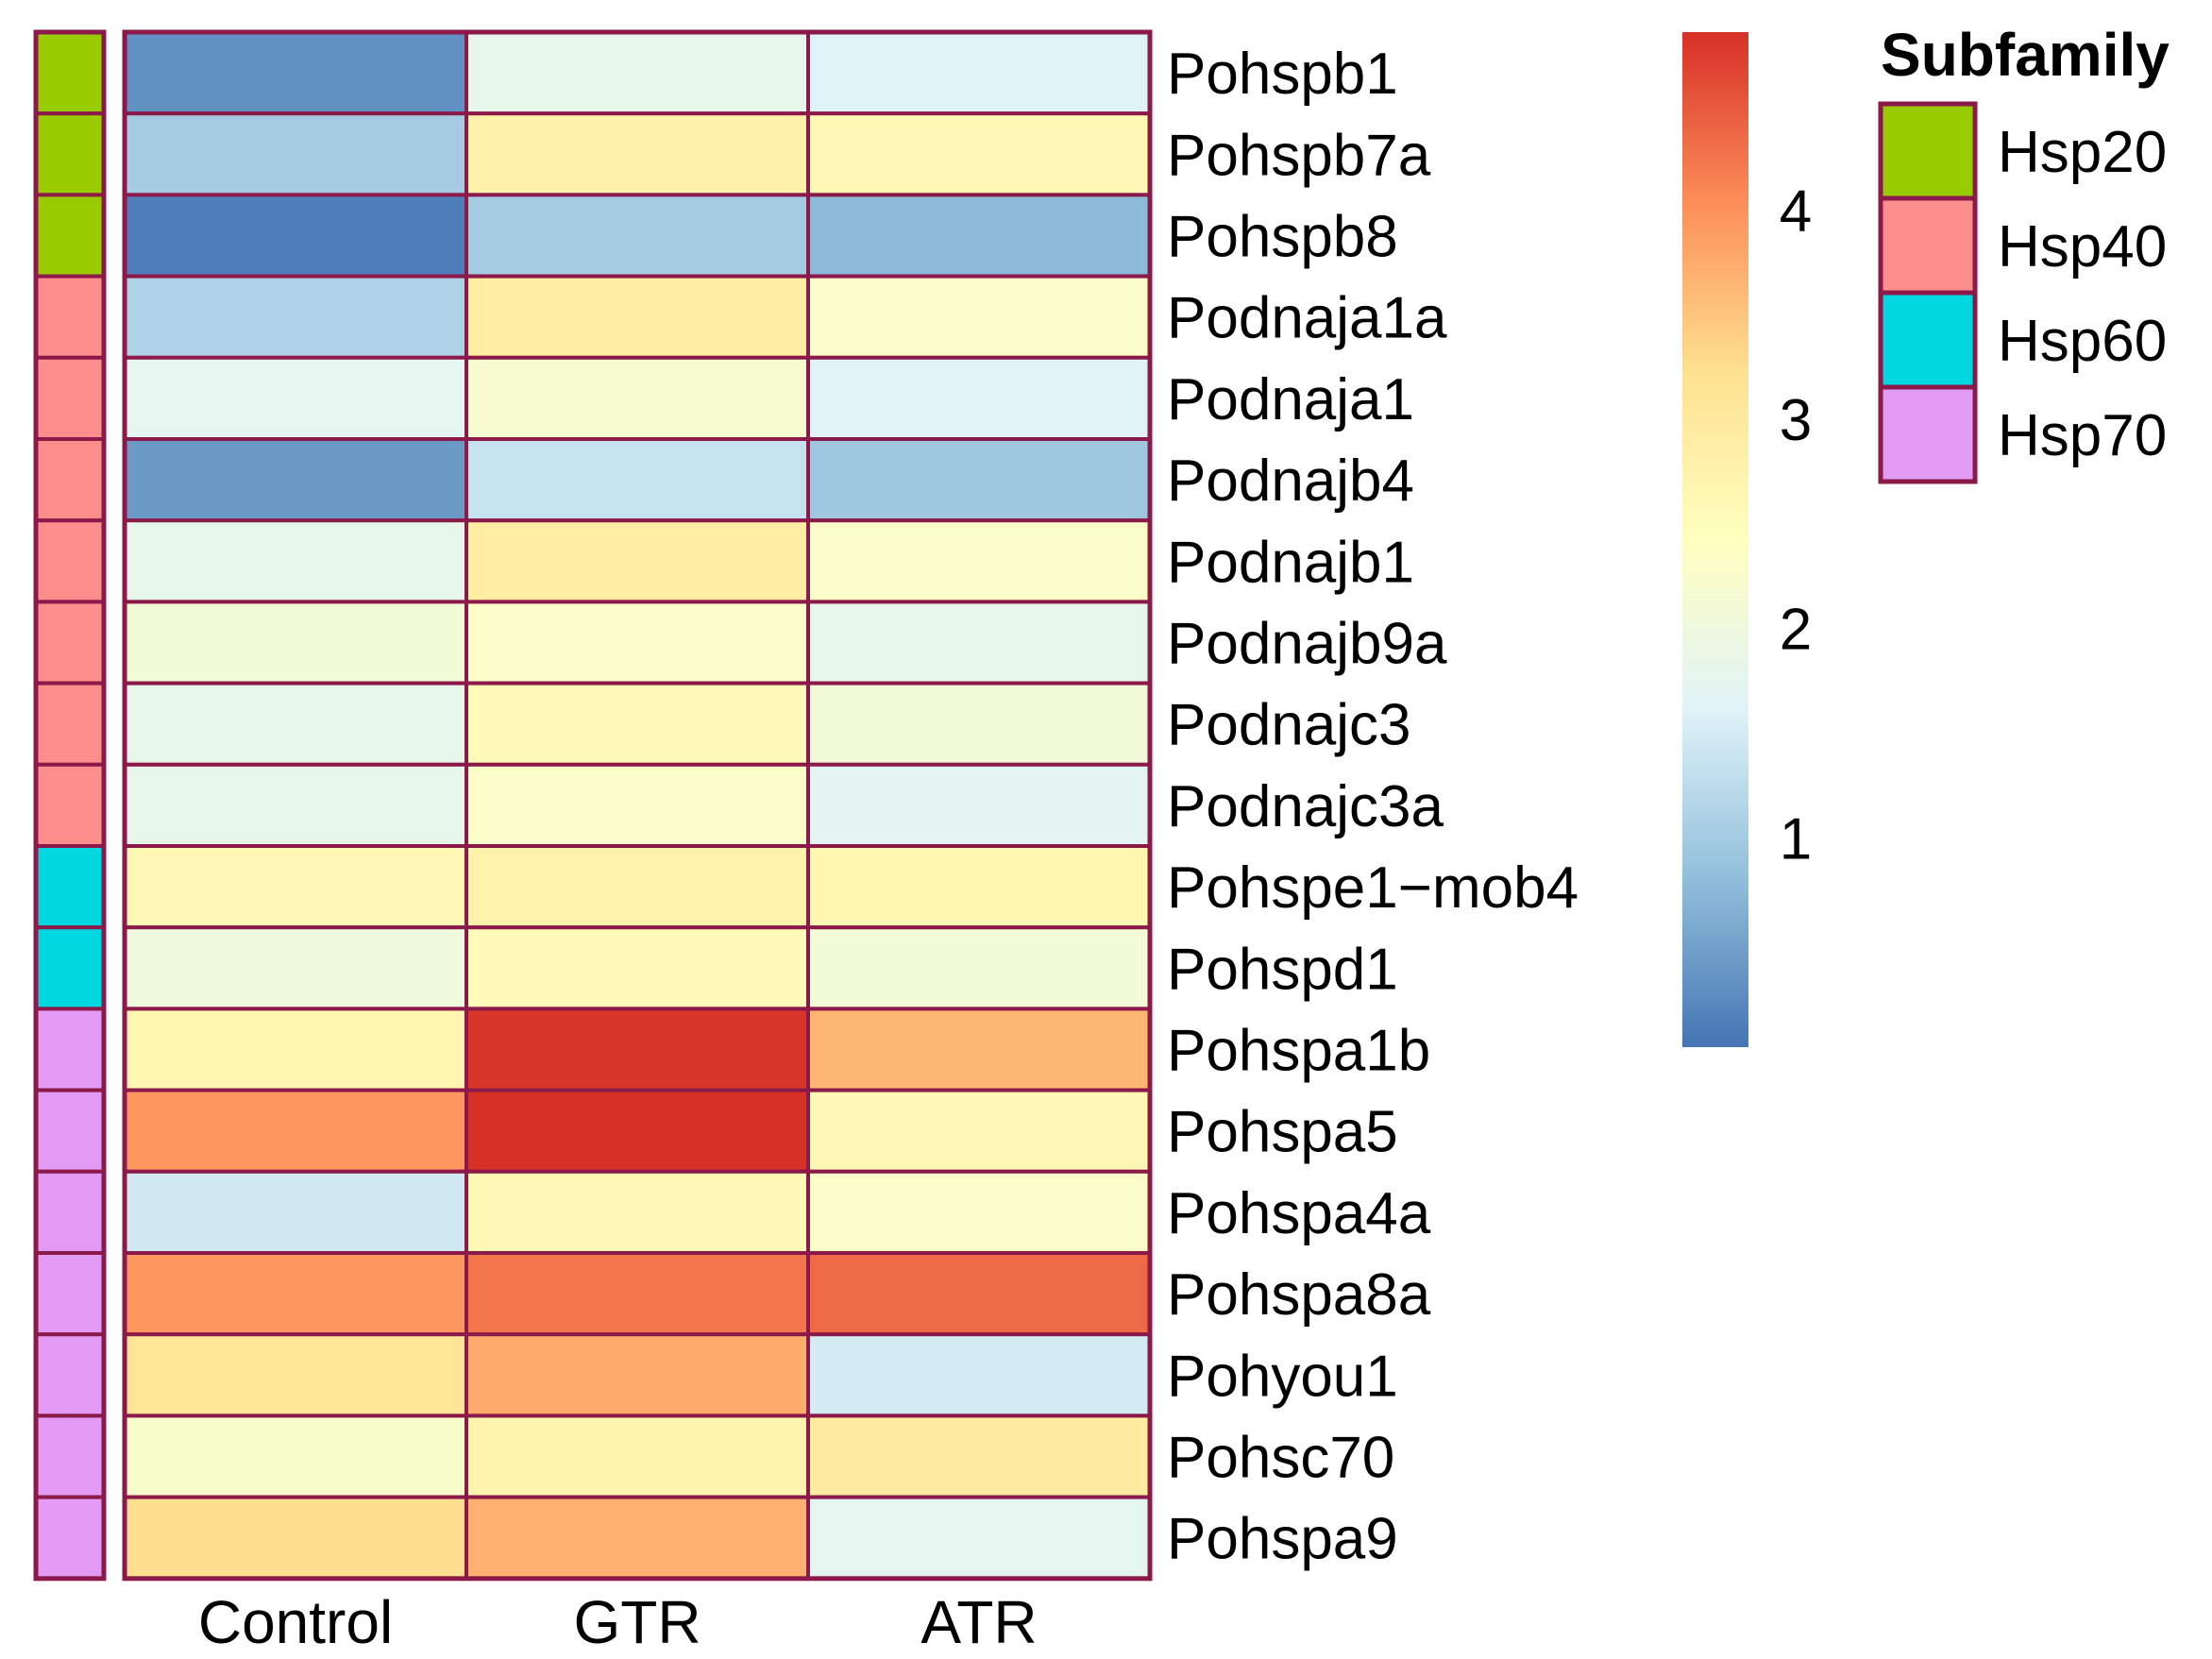 The height and width of the screenshot is (1659, 2212). I want to click on annotation-border, so click(70, 805).